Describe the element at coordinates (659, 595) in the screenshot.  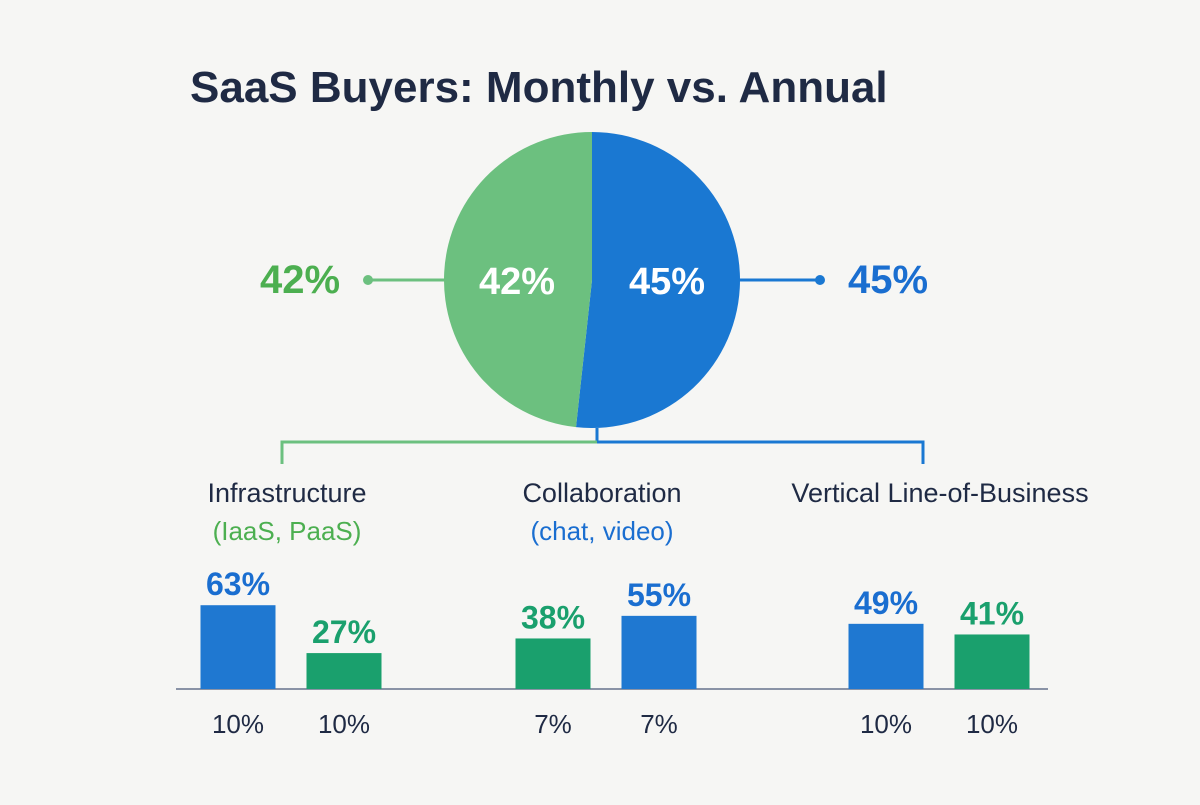
I see `bar-value-label-1-1: 55%` at that location.